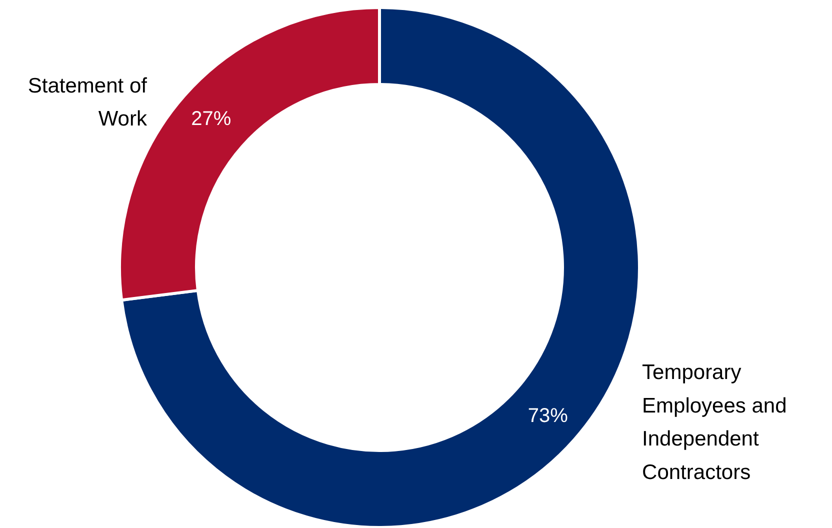 This screenshot has width=832, height=528. Describe the element at coordinates (548, 415) in the screenshot. I see `data-label: 73%` at that location.